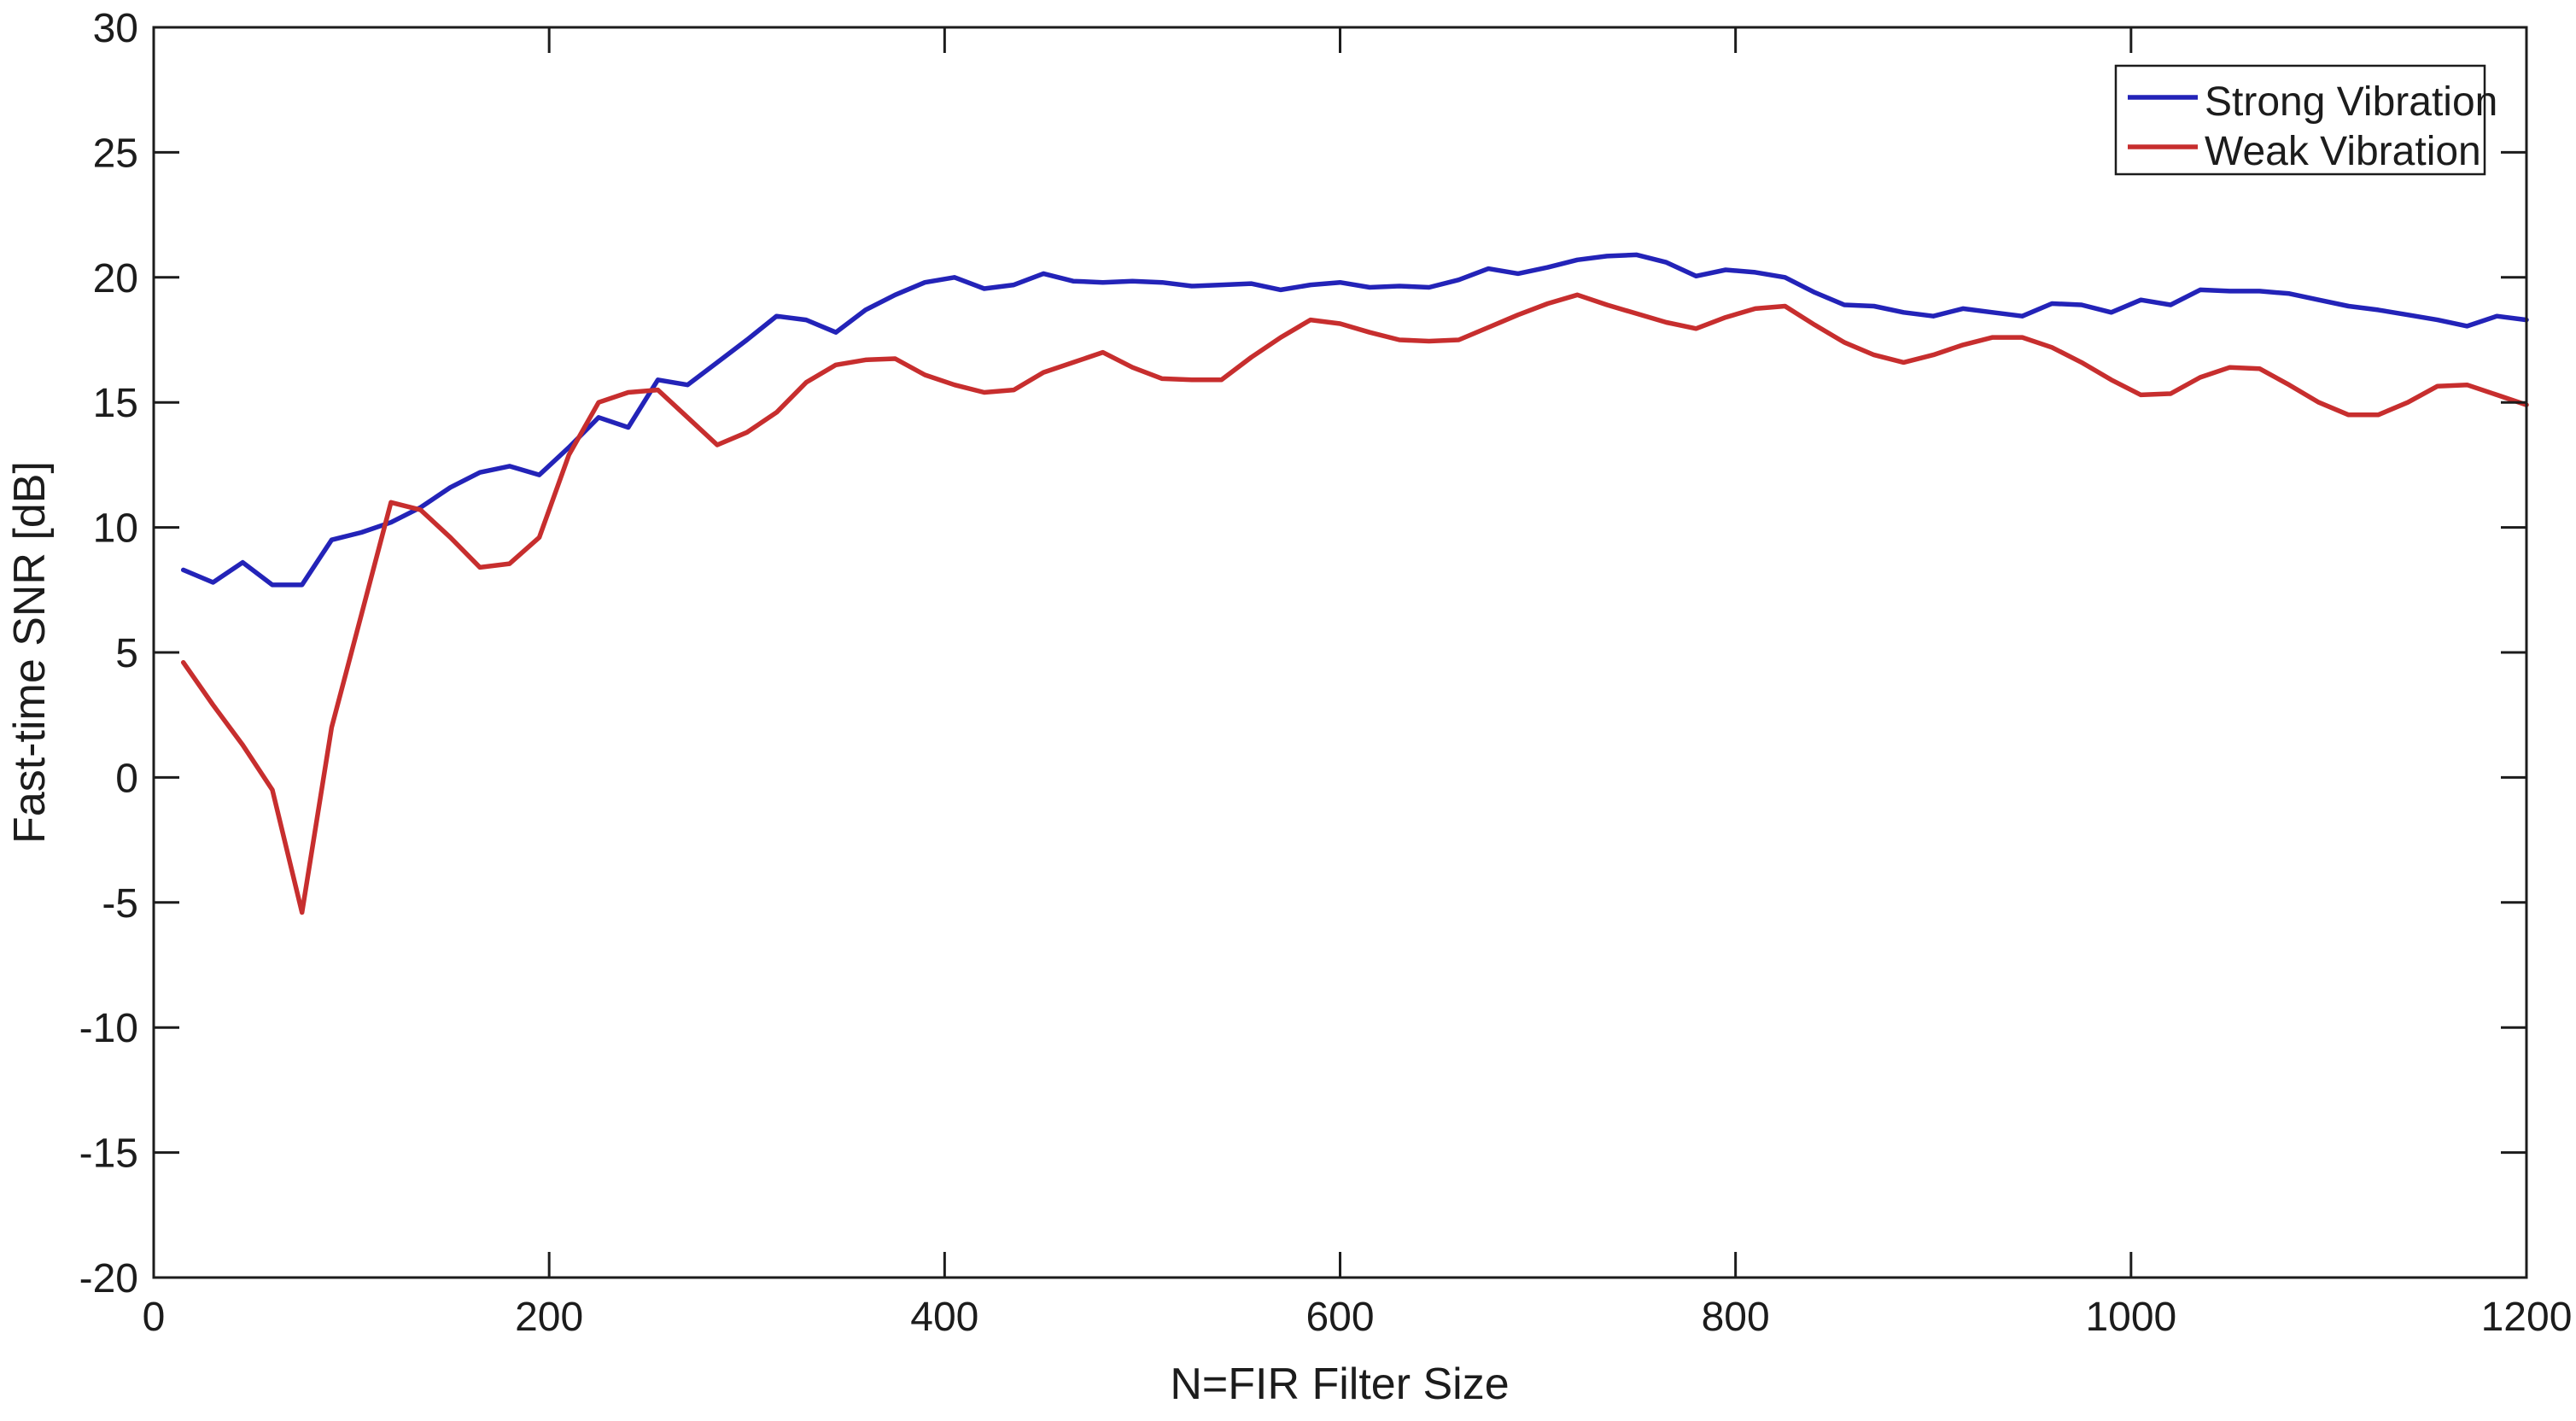 The height and width of the screenshot is (1421, 2576). What do you see at coordinates (115, 529) in the screenshot?
I see `y-tick-label: 10` at bounding box center [115, 529].